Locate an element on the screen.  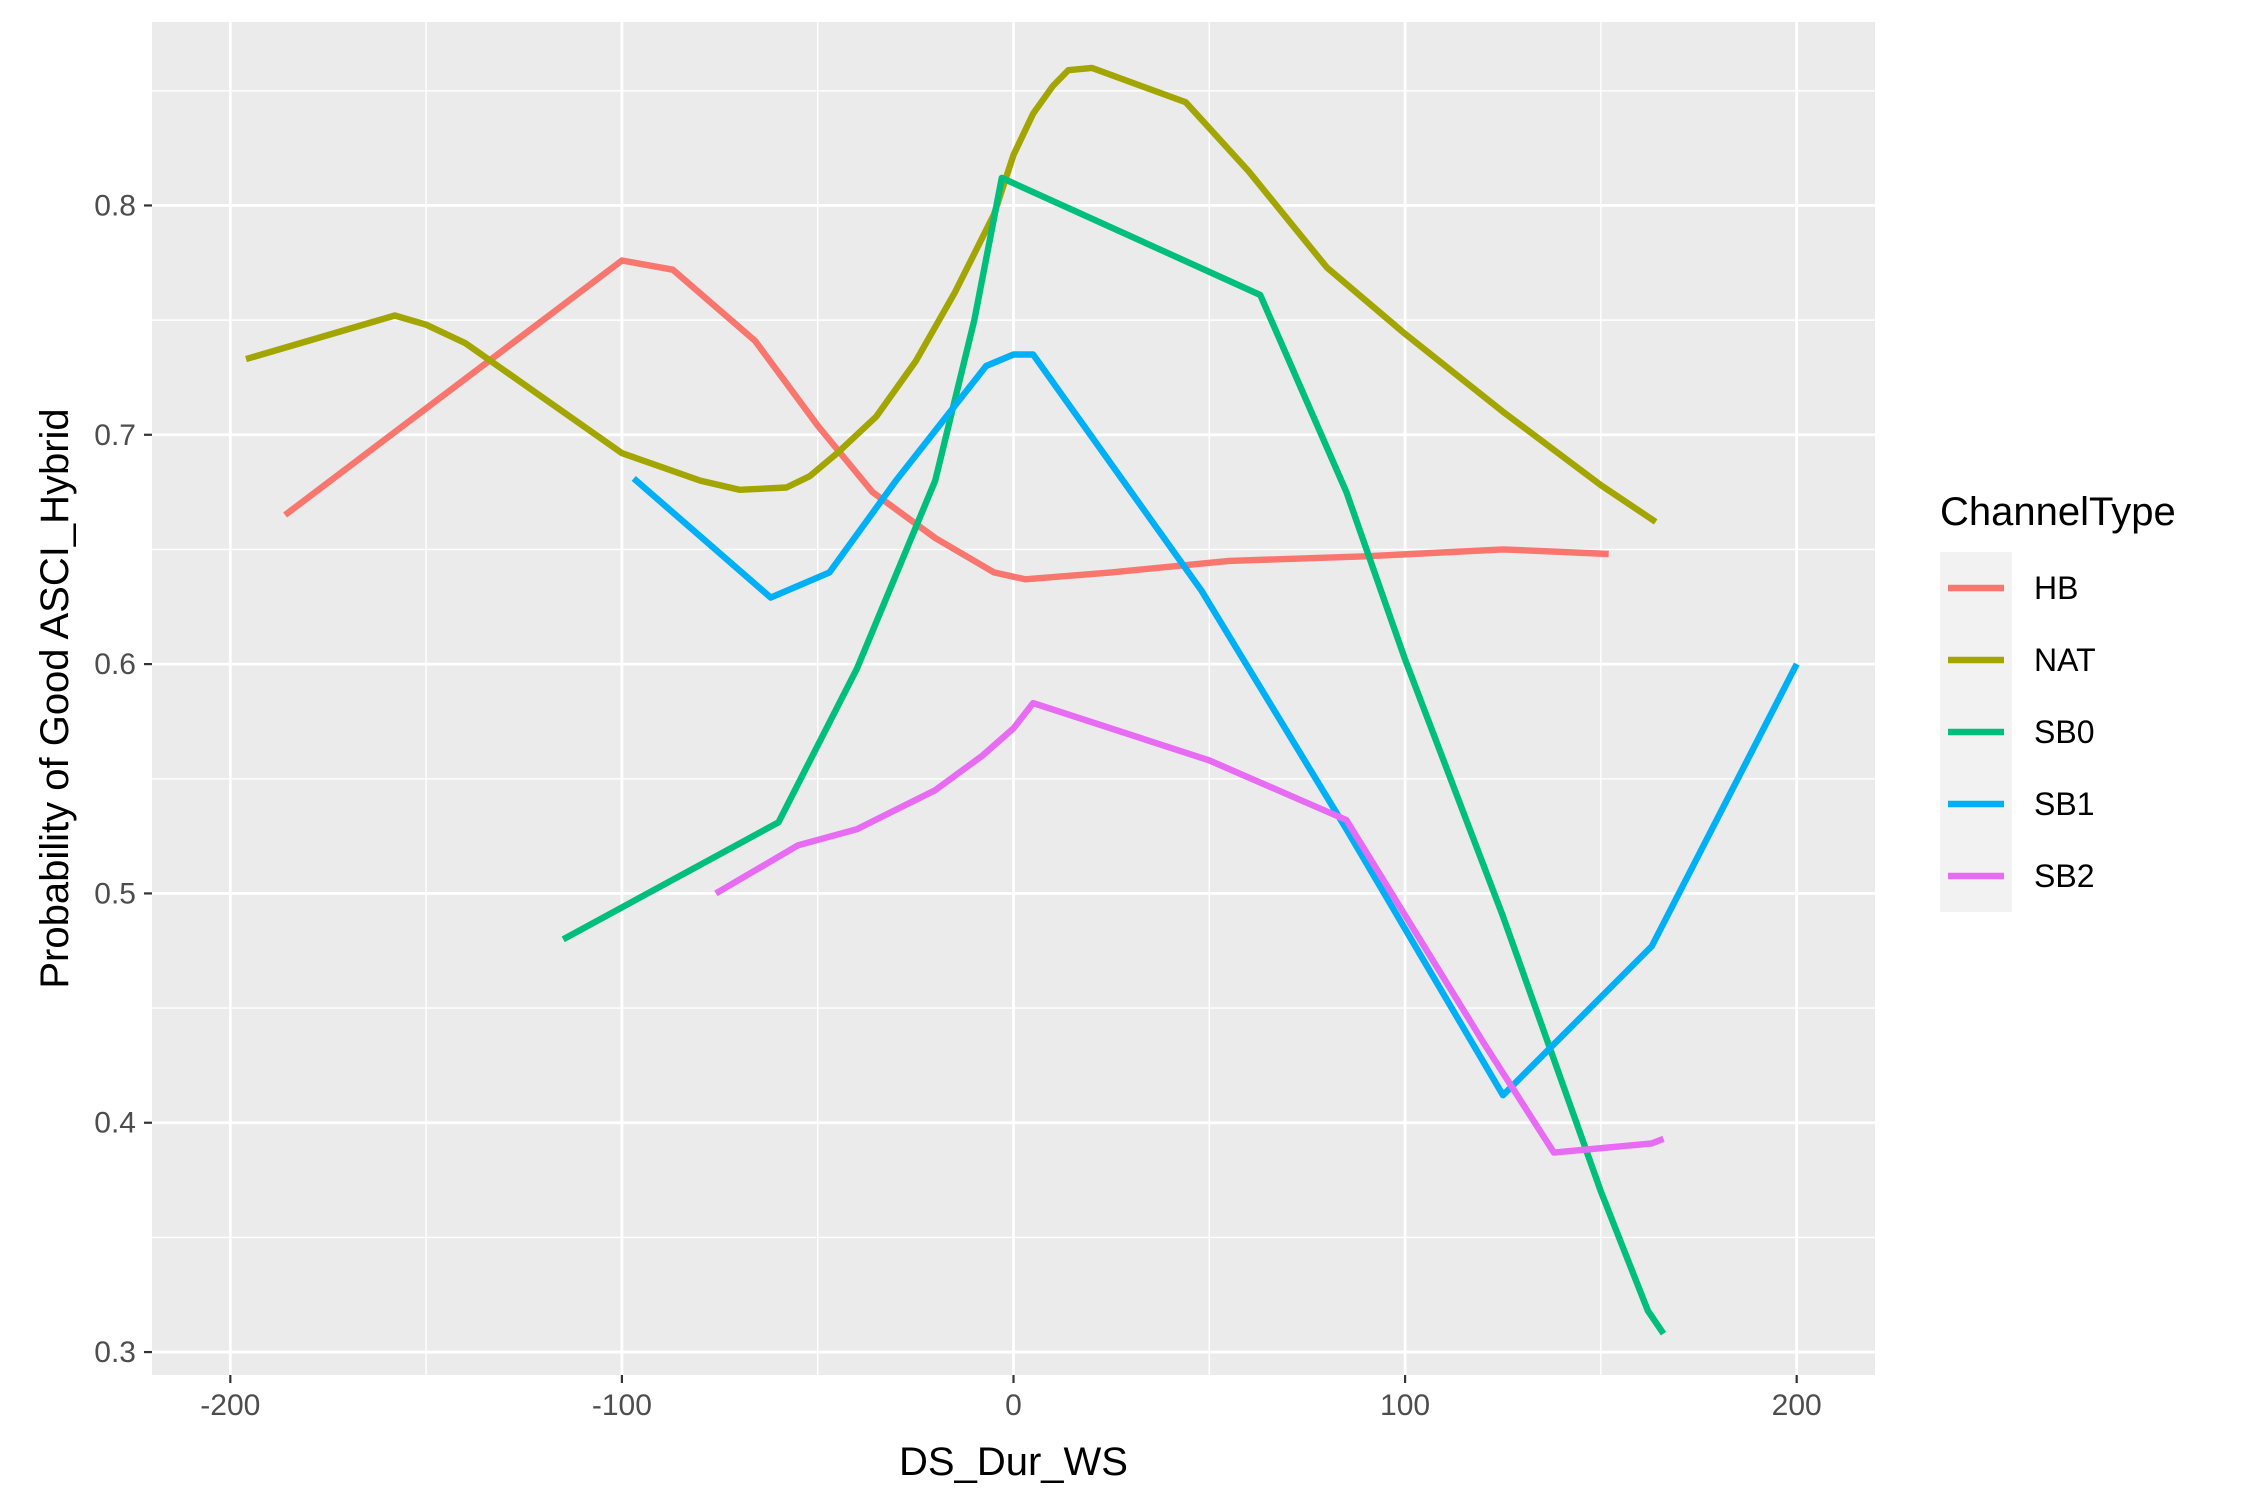
series-line-hb is located at coordinates (946, 420).